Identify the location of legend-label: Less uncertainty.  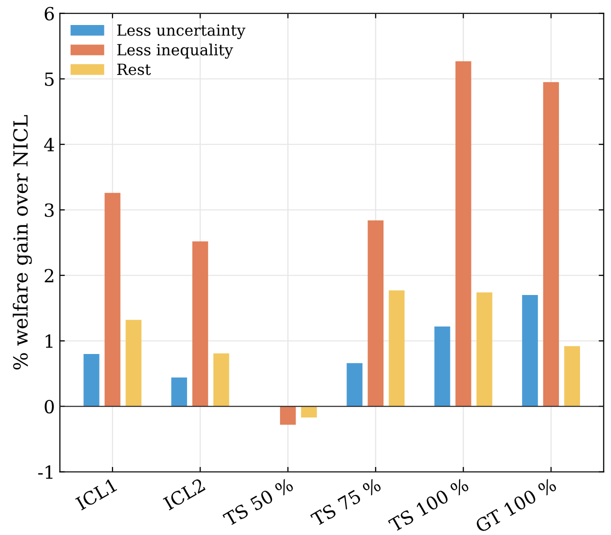
(181, 32).